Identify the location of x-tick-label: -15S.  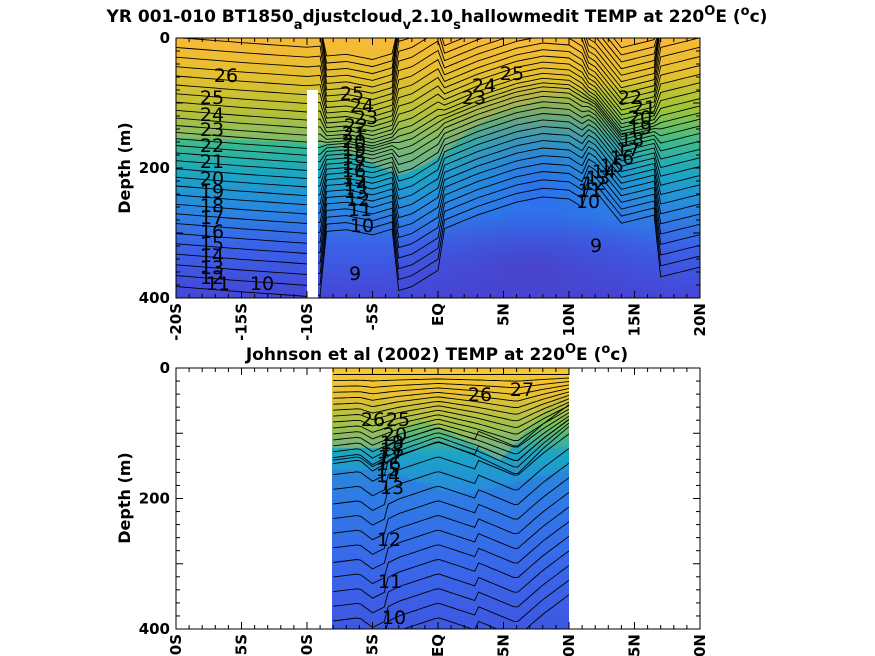
(242, 322).